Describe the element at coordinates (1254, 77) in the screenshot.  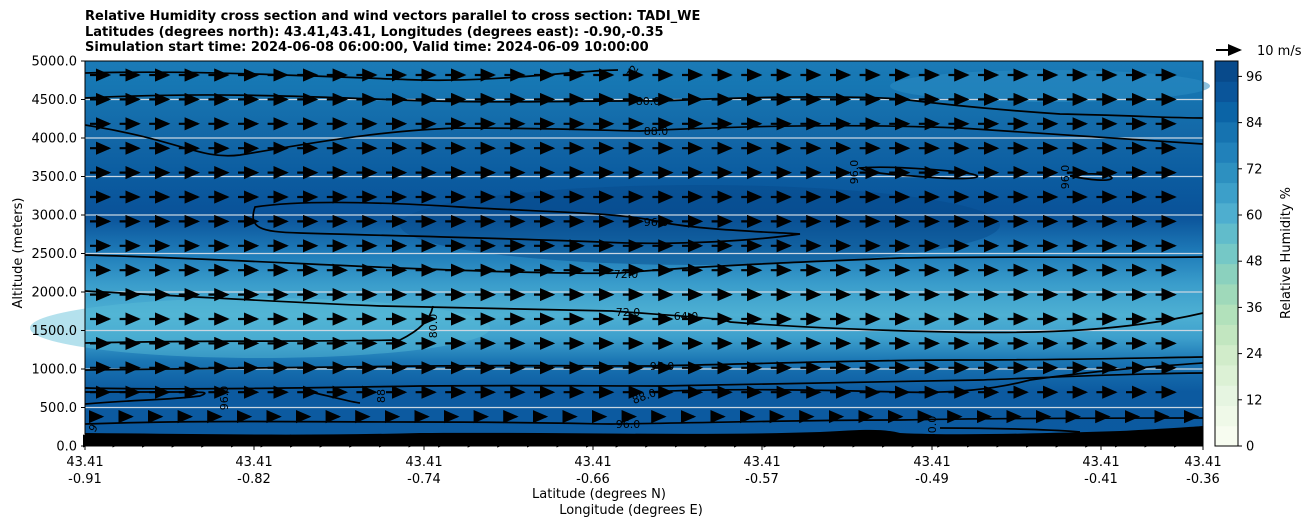
I see `colorbar-tick-label: 96` at that location.